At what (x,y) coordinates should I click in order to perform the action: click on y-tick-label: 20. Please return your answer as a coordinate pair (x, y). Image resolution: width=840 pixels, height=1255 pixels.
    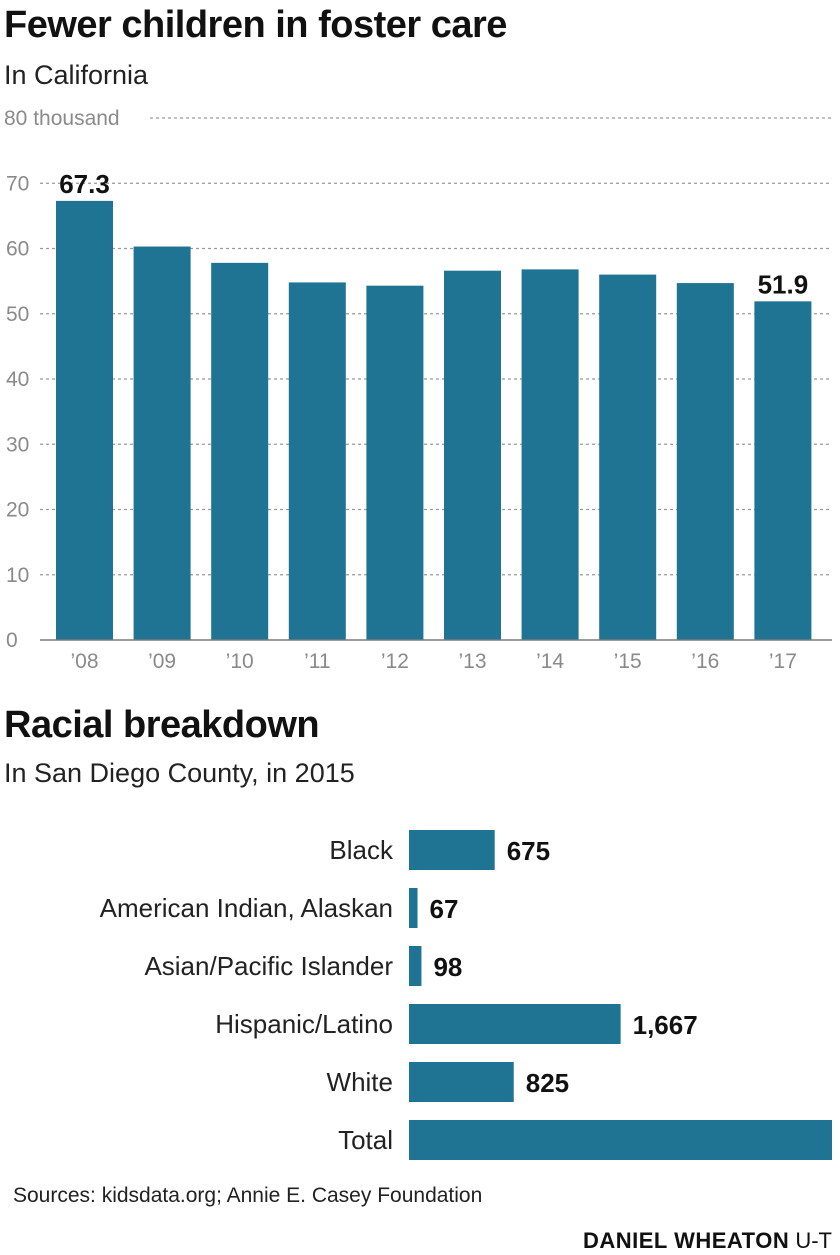
    Looking at the image, I should click on (17, 510).